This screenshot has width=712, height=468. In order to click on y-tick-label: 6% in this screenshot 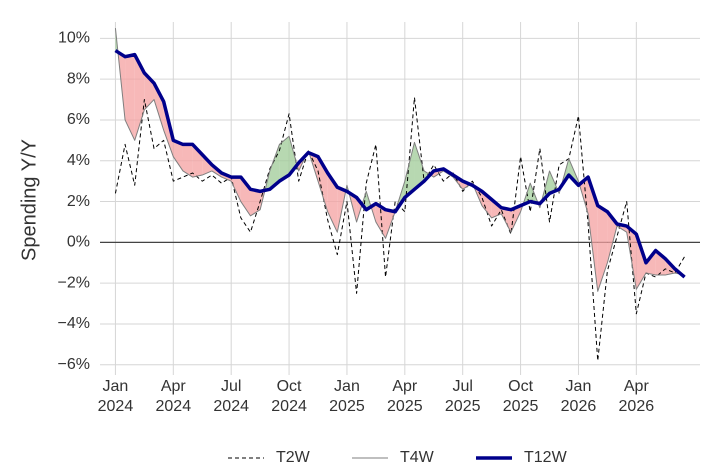, I will do `click(78, 119)`.